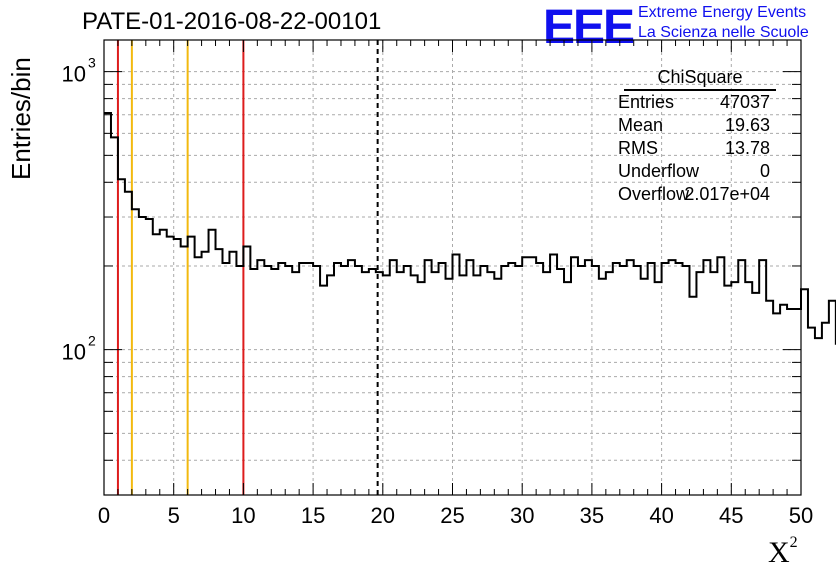  I want to click on x-tick-label: 30, so click(522, 515).